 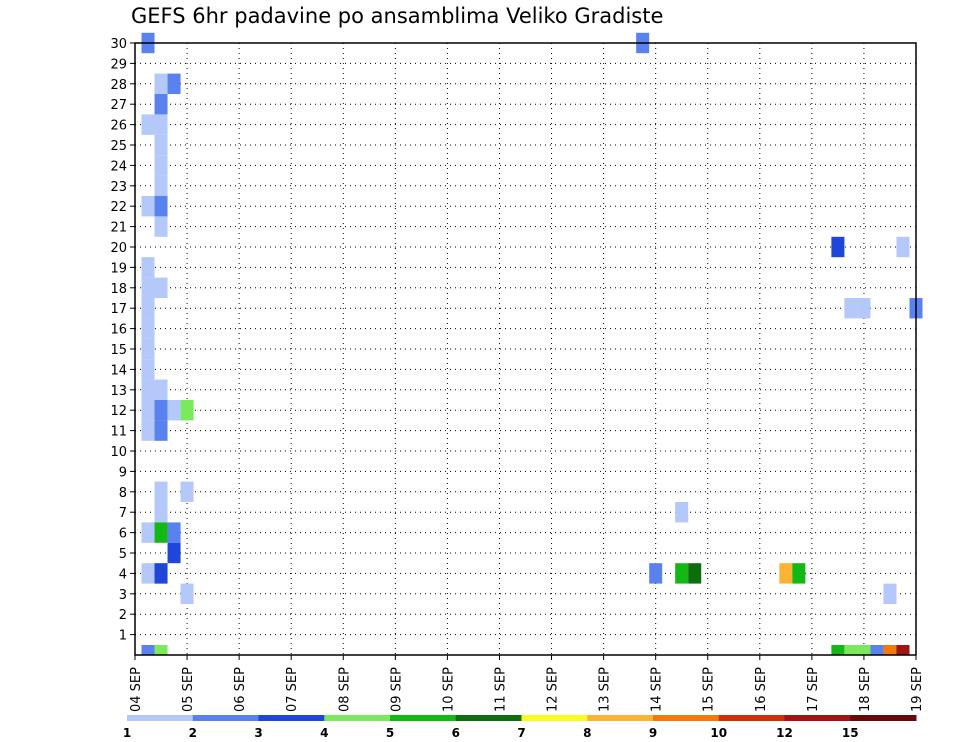 I want to click on y-tick-label: 29, so click(x=118, y=64).